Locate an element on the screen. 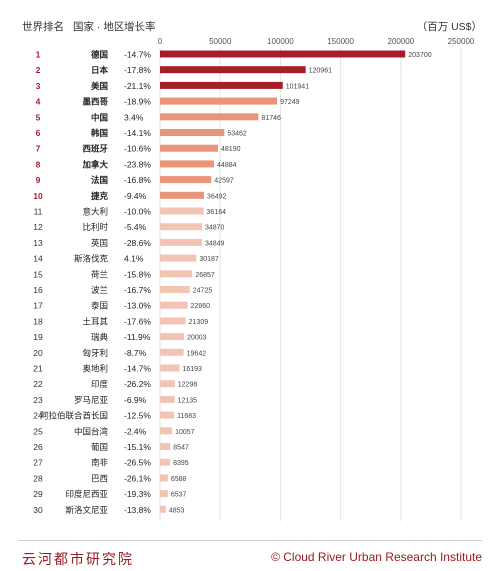 This screenshot has width=500, height=571. growth-label: -13.8% is located at coordinates (137, 510).